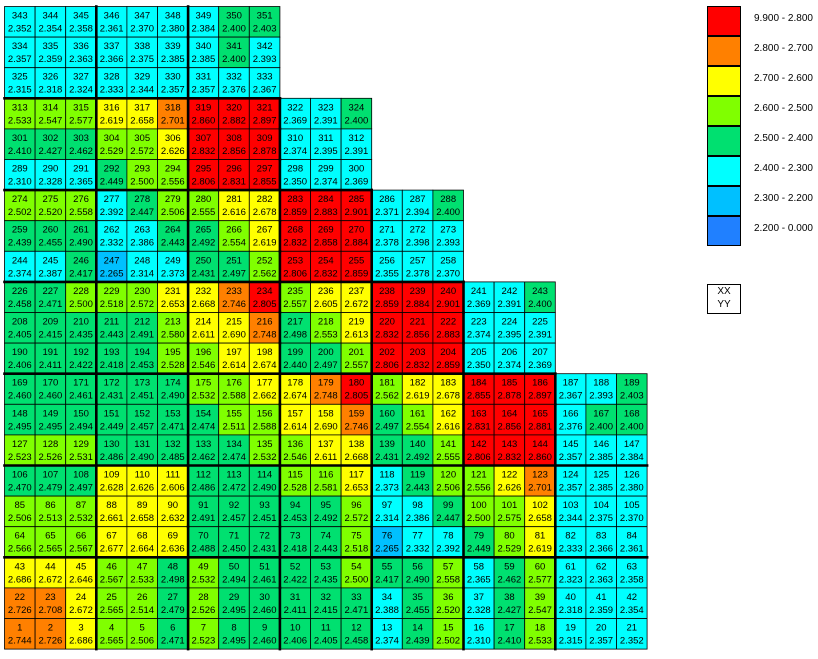 The image size is (818, 659). I want to click on cell-value: 2.371, so click(387, 212).